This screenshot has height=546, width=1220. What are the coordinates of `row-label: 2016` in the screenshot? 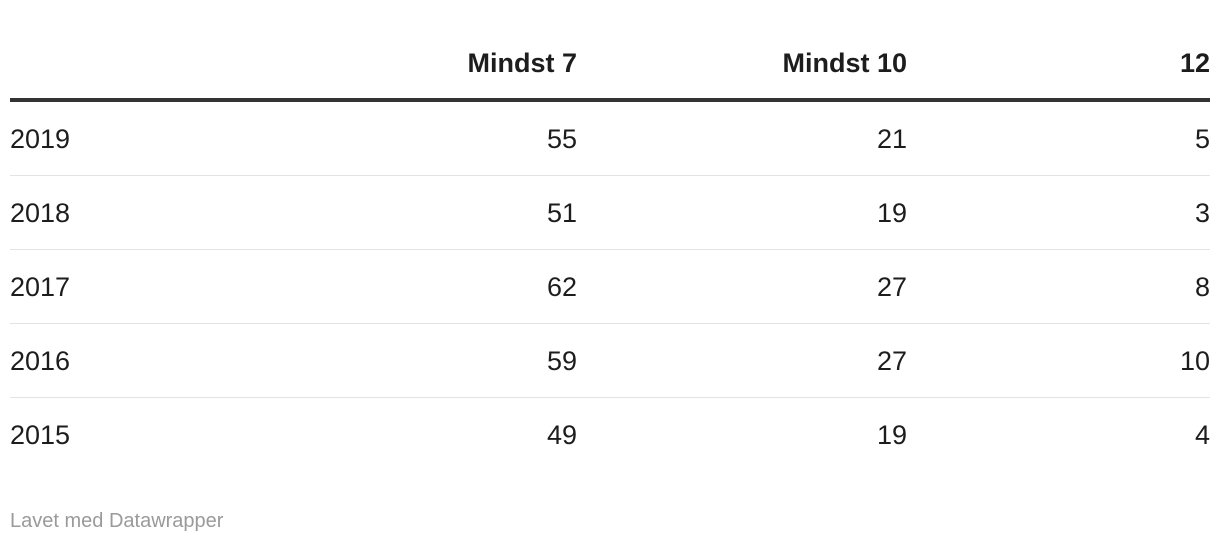 It's located at (40, 361).